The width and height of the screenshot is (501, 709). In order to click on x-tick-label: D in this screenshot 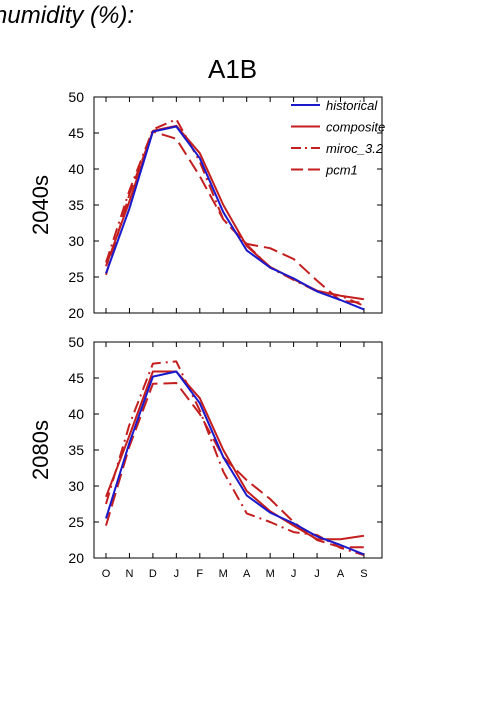, I will do `click(153, 574)`.